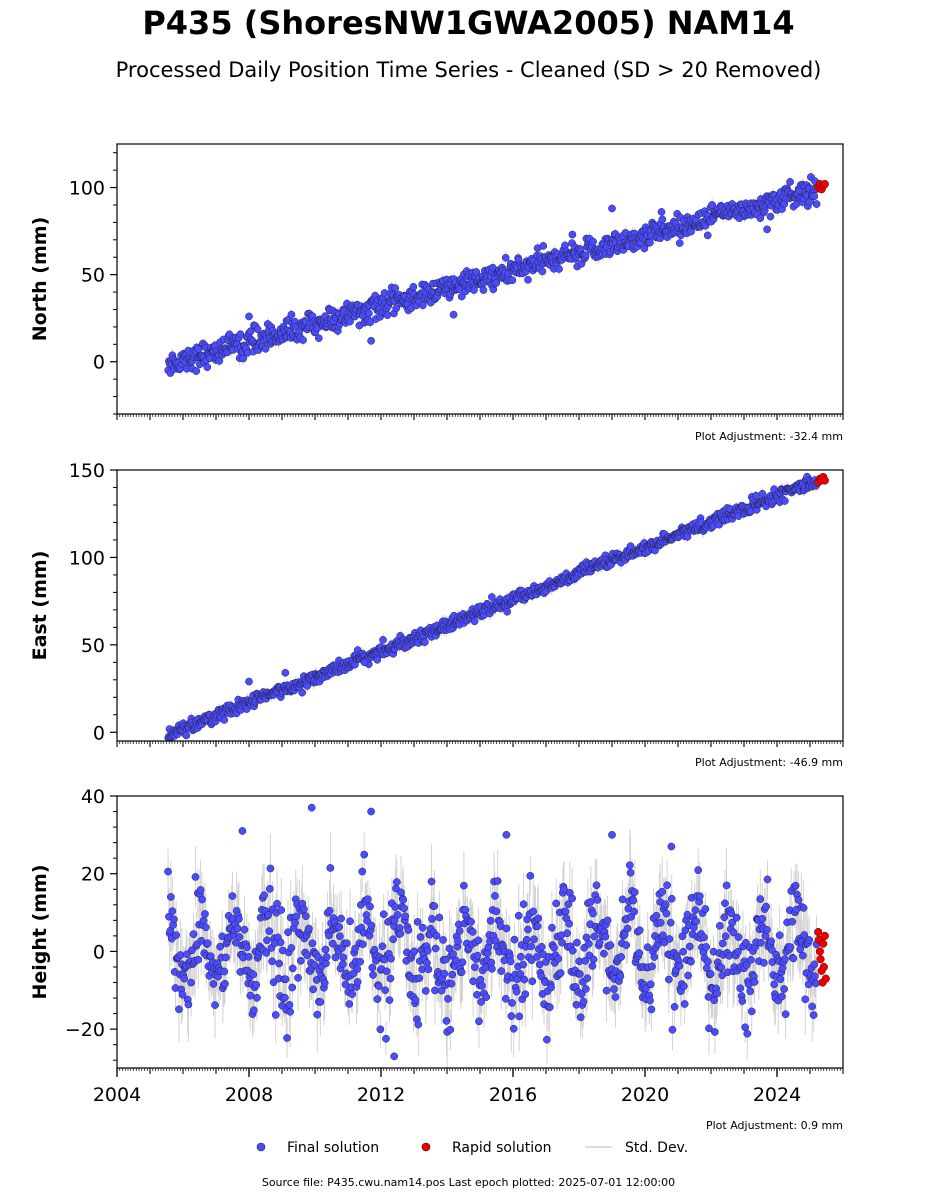 The image size is (937, 1200). I want to click on final-points, so click(492, 275).